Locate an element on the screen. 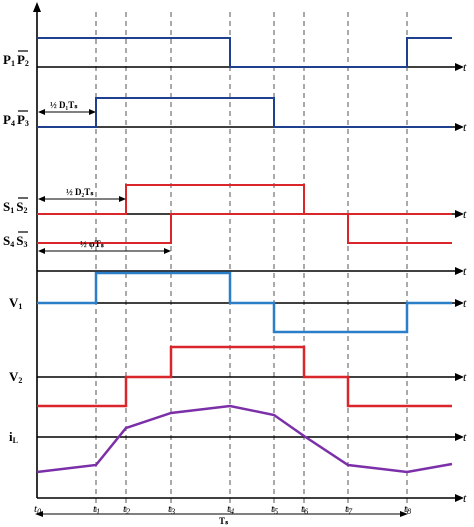 The image size is (474, 527). label-v1: V1 is located at coordinates (15, 303).